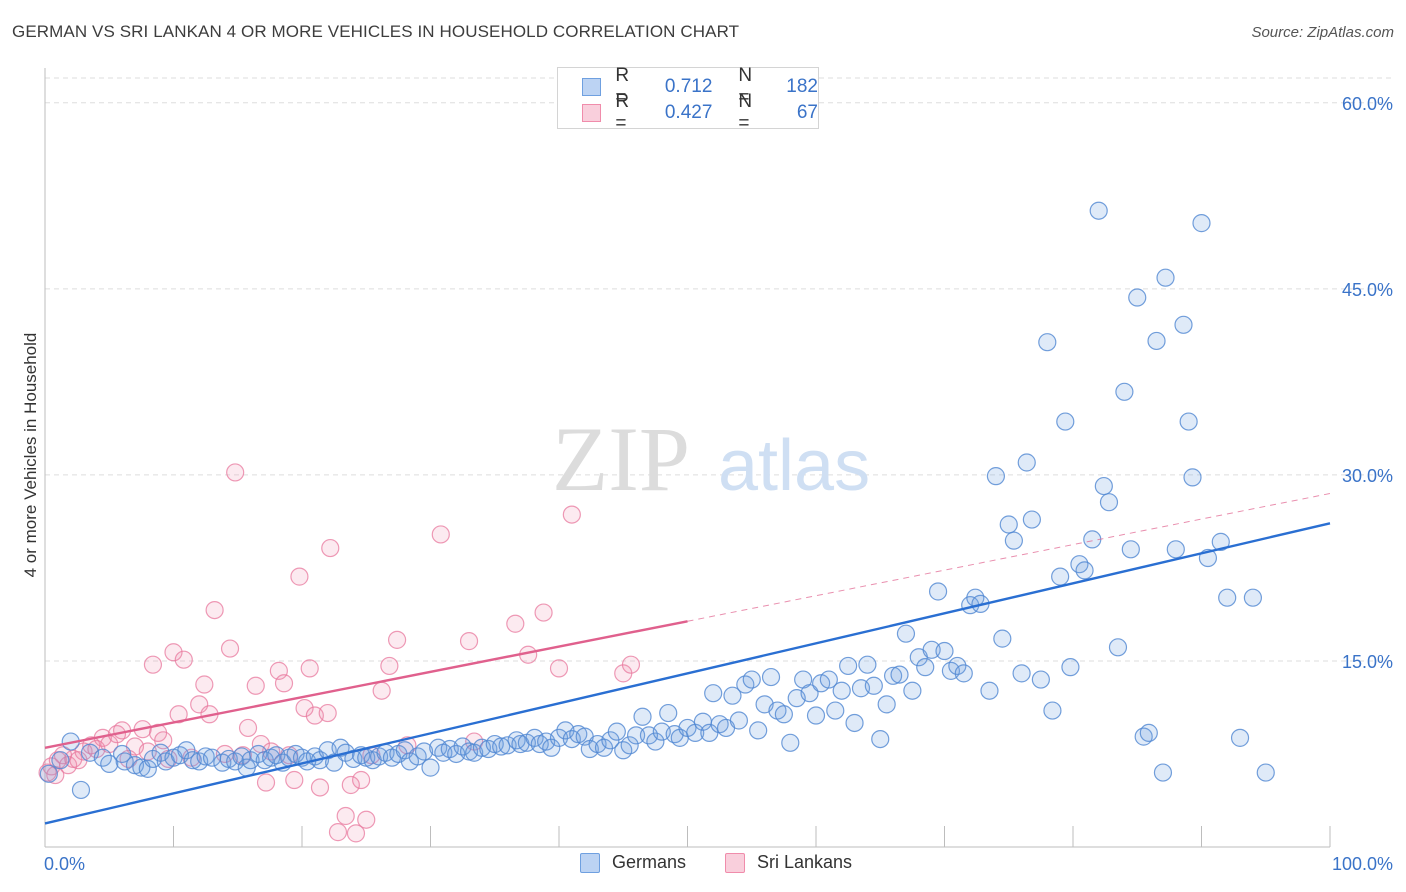  I want to click on x-tick-label: 0.0%, so click(64, 864).